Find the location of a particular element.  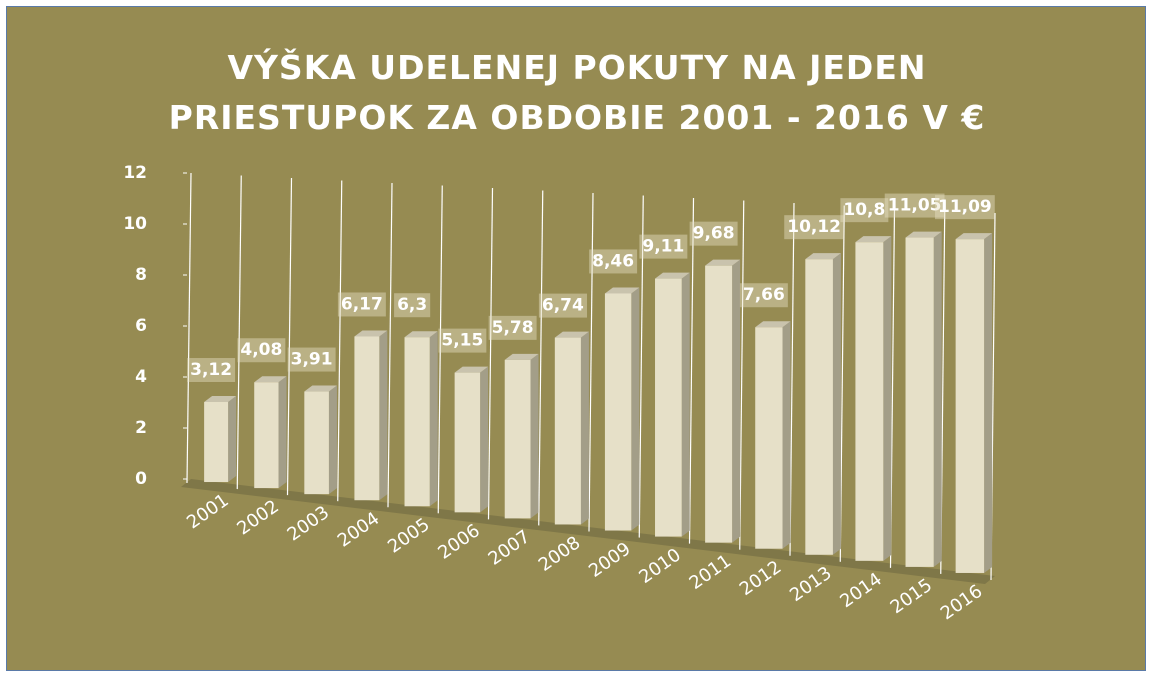

data-label-text: 6,3 is located at coordinates (412, 305).